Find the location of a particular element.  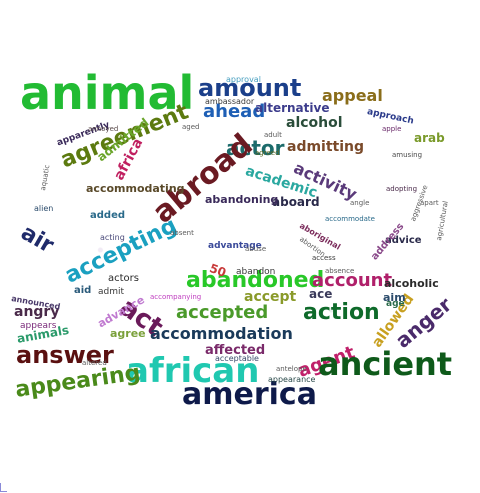

word: approval is located at coordinates (243, 79).